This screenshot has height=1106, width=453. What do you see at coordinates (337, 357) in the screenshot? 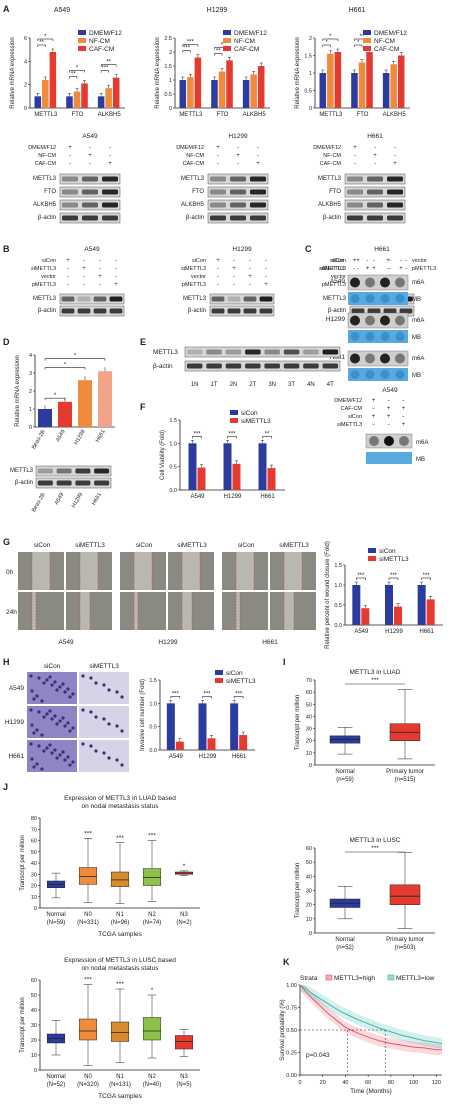
I see `cell-line-label: H661` at bounding box center [337, 357].